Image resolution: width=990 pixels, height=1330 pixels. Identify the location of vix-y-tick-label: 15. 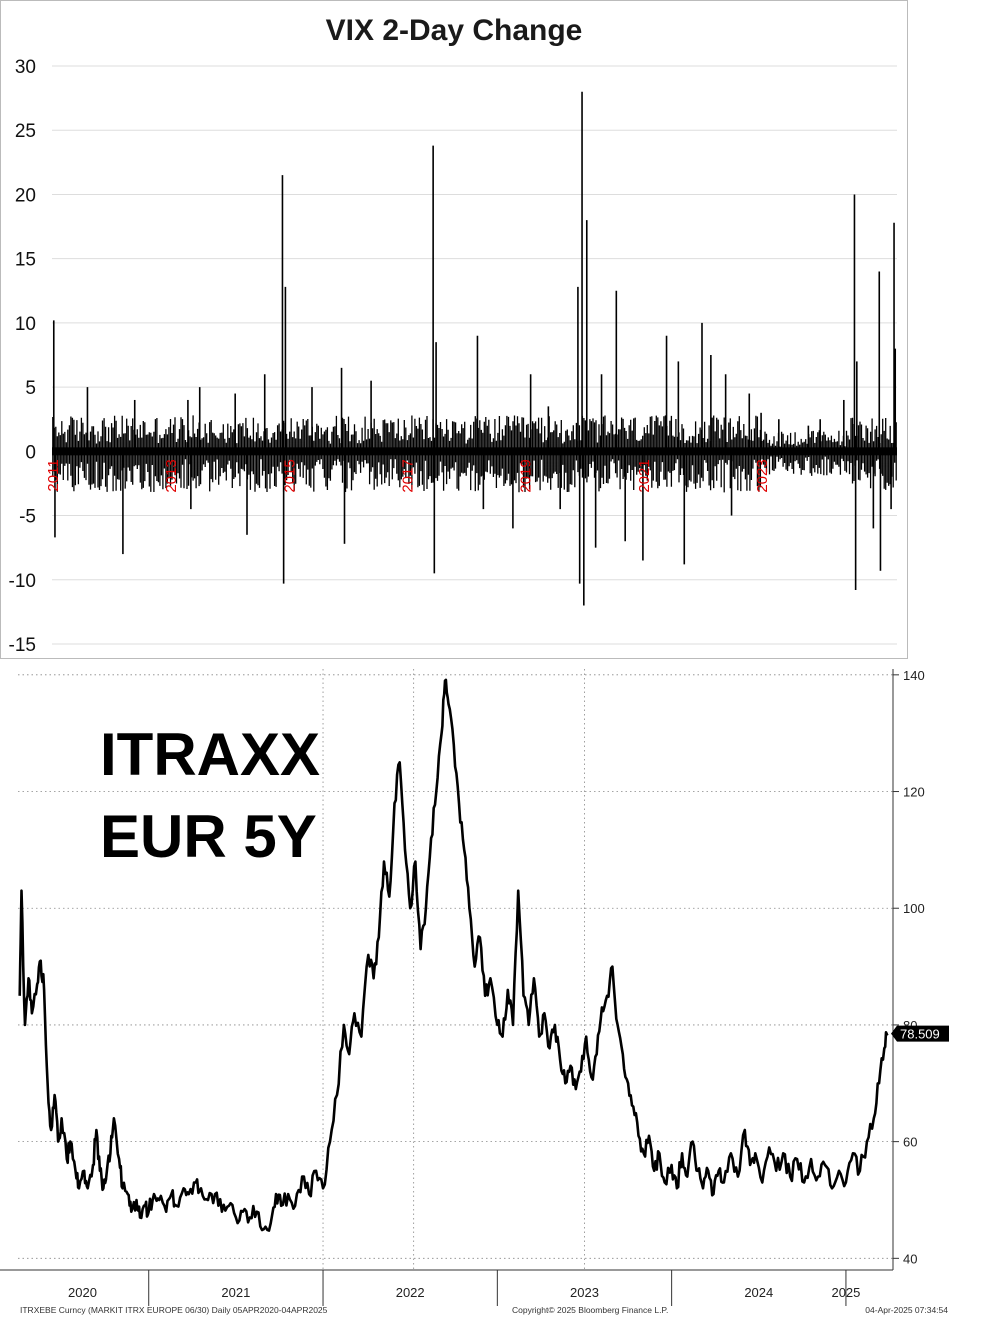
(25, 260).